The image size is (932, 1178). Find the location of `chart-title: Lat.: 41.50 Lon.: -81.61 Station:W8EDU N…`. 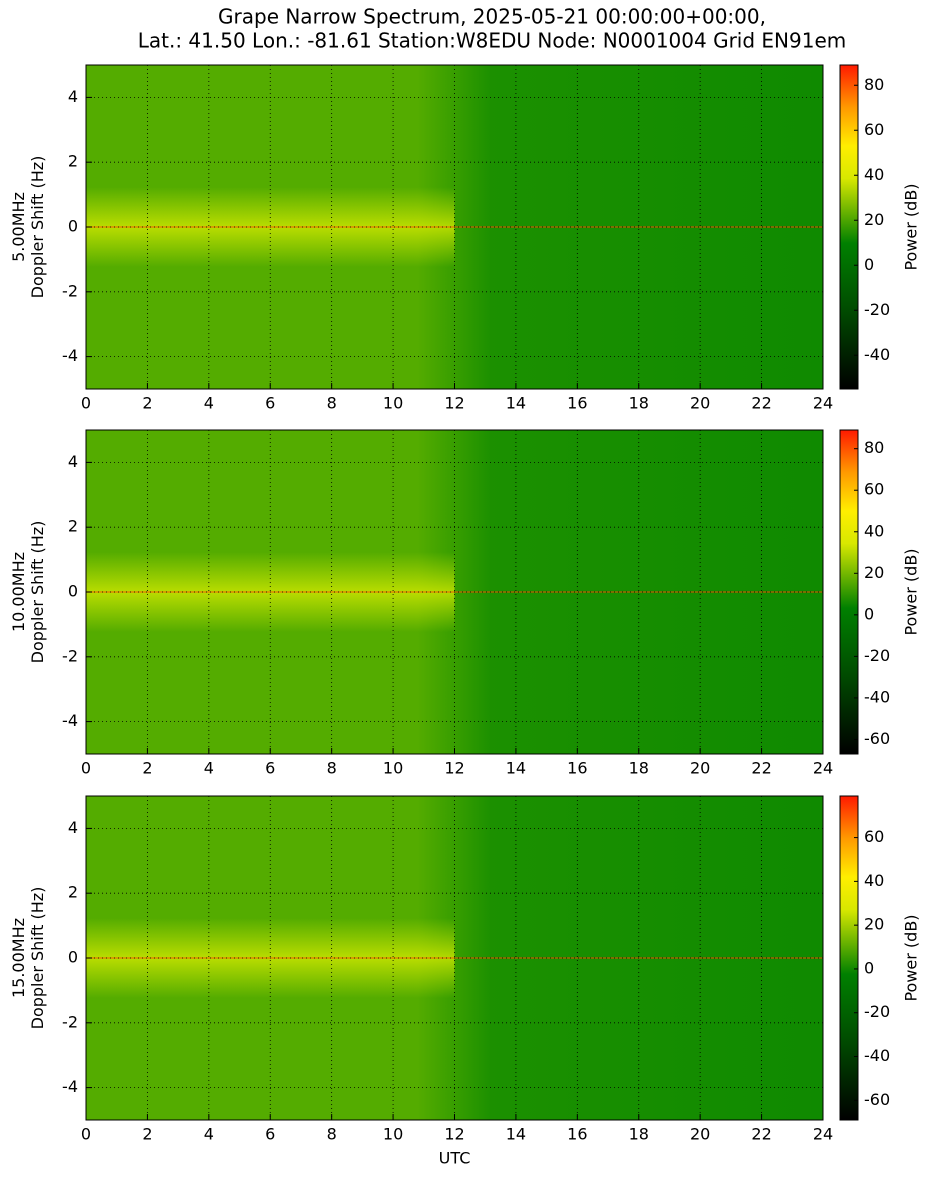

chart-title: Lat.: 41.50 Lon.: -81.61 Station:W8EDU N… is located at coordinates (492, 41).